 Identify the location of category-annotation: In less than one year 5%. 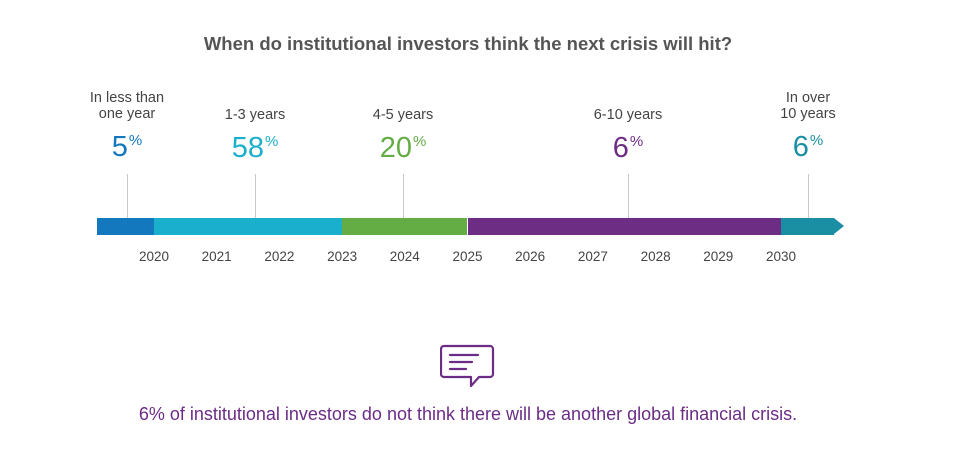
(127, 126).